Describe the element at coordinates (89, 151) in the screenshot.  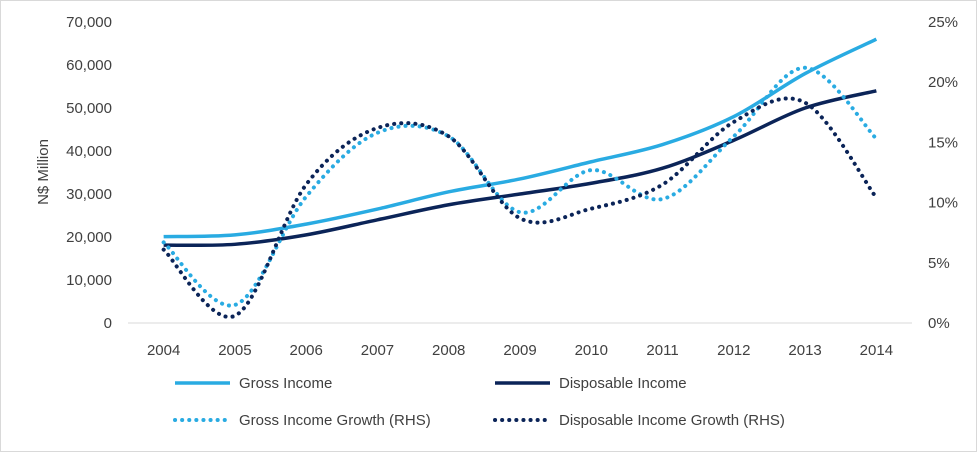
I see `y-tick-label: 40,000` at that location.